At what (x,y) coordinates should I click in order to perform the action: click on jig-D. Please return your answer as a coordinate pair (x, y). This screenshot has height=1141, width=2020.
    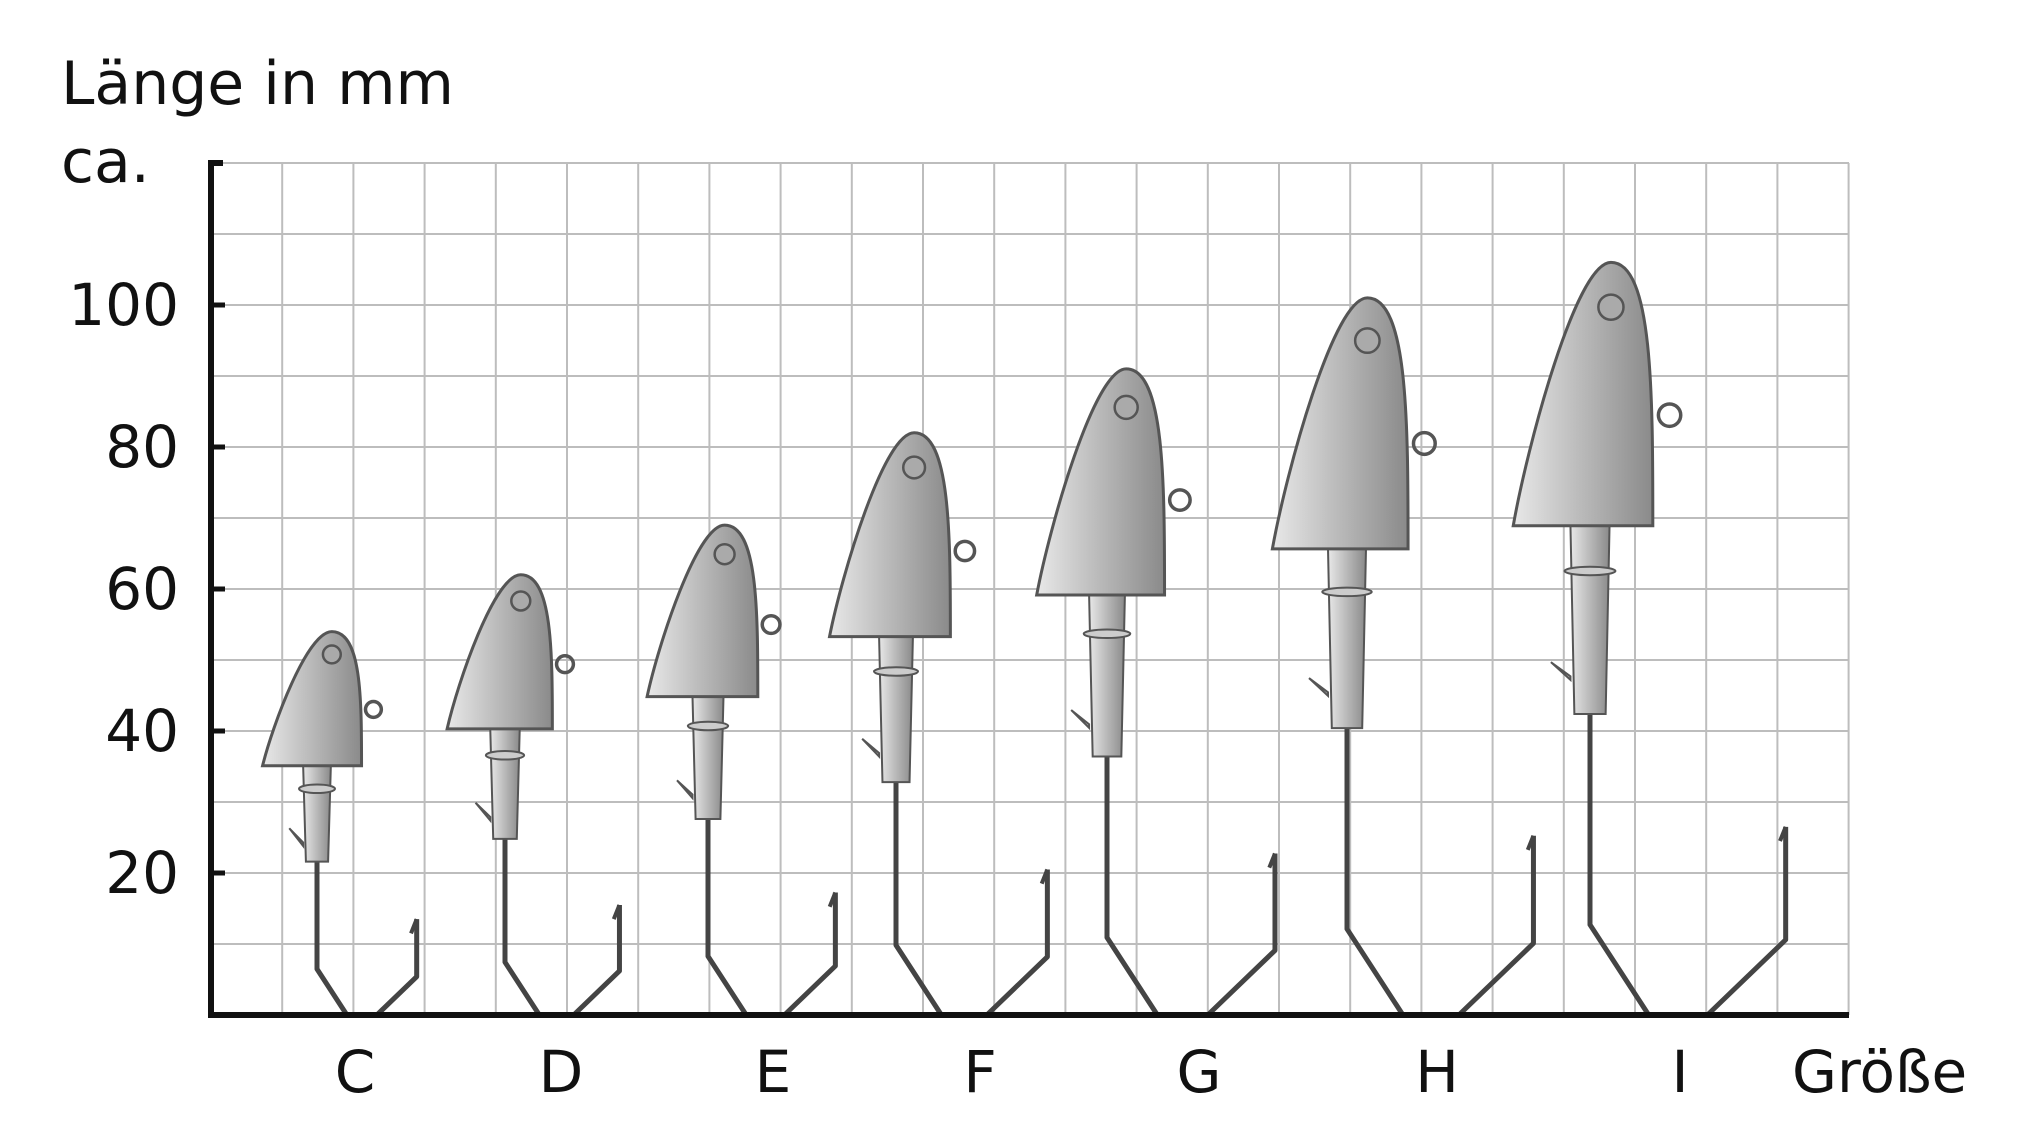
    Looking at the image, I should click on (533, 795).